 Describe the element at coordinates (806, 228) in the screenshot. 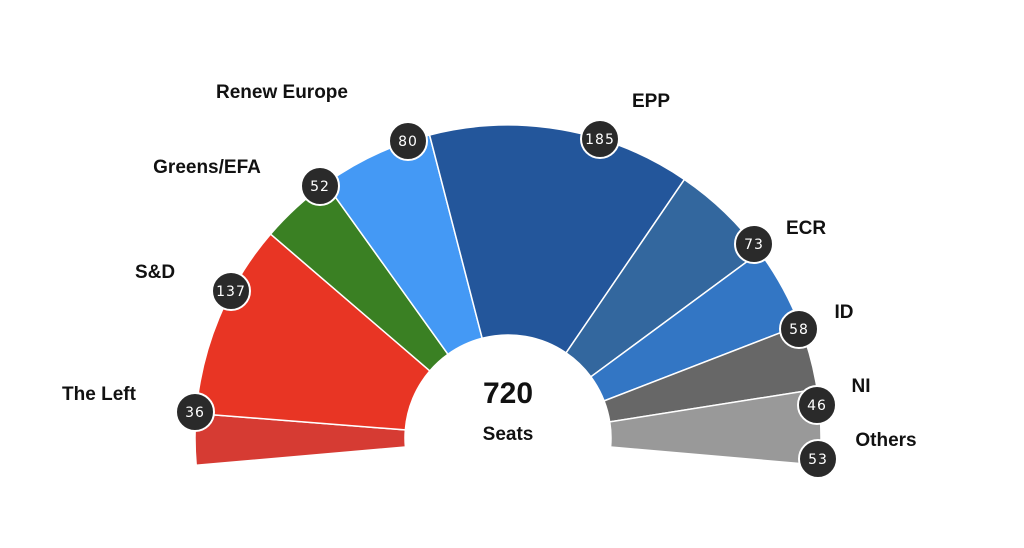

I see `label-ecr: ECR` at that location.